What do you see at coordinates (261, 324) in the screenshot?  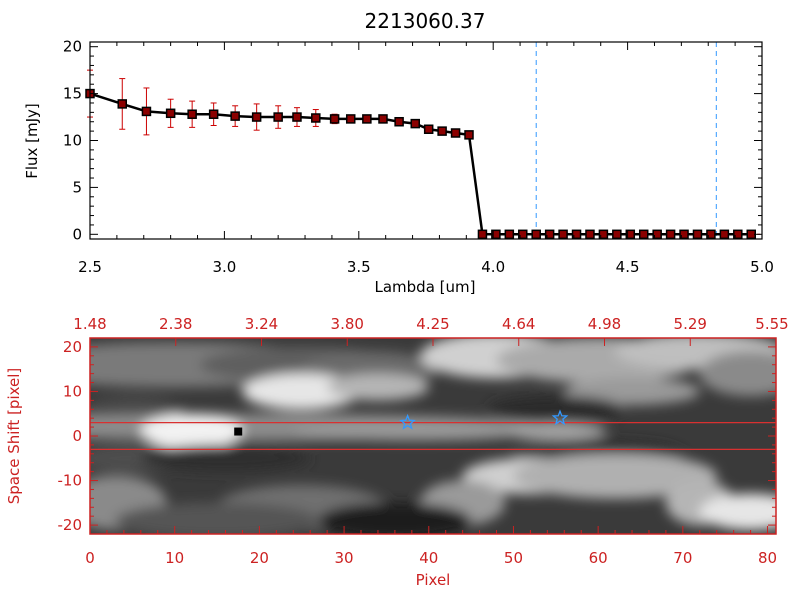 I see `top-tick-label: 3.24` at bounding box center [261, 324].